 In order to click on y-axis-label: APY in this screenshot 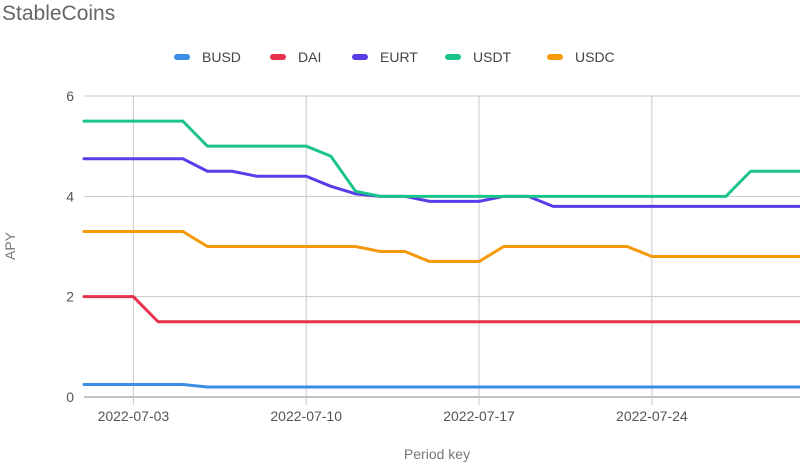, I will do `click(10, 245)`.